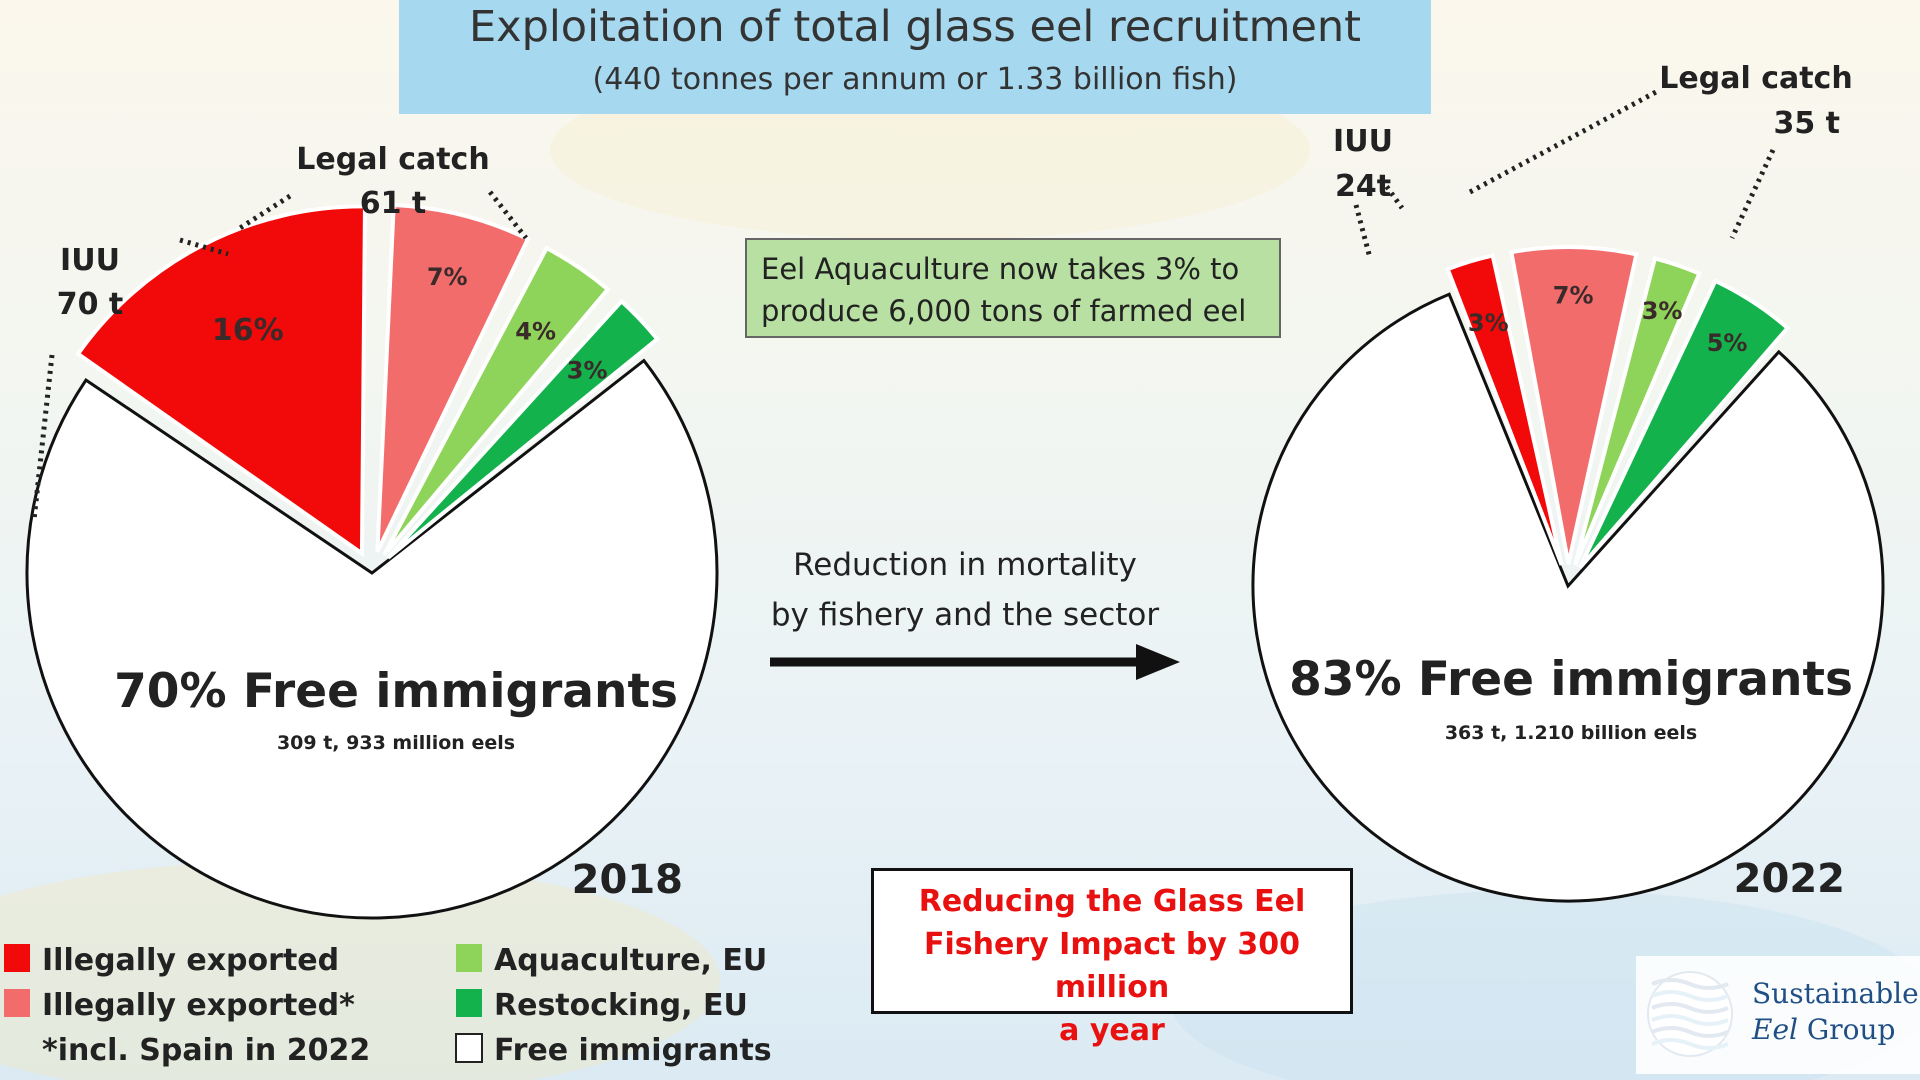 Image resolution: width=1920 pixels, height=1080 pixels. I want to click on mortality-line: Reduction in mortality, so click(965, 565).